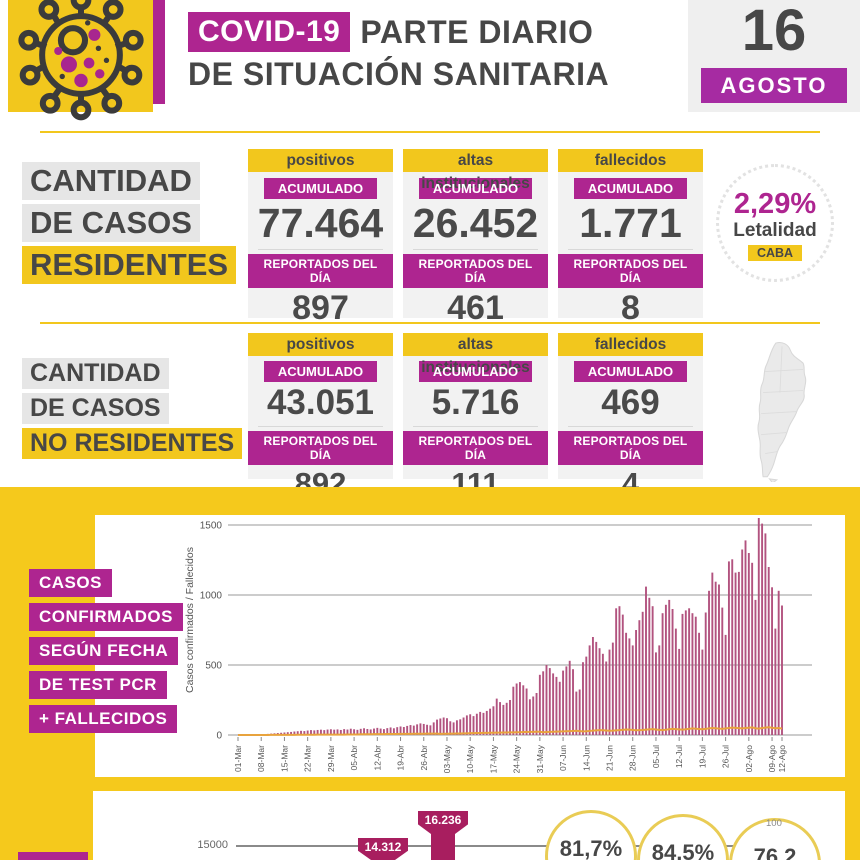 This screenshot has height=860, width=860. Describe the element at coordinates (284, 758) in the screenshot. I see `svg-text: 15-Mar` at that location.